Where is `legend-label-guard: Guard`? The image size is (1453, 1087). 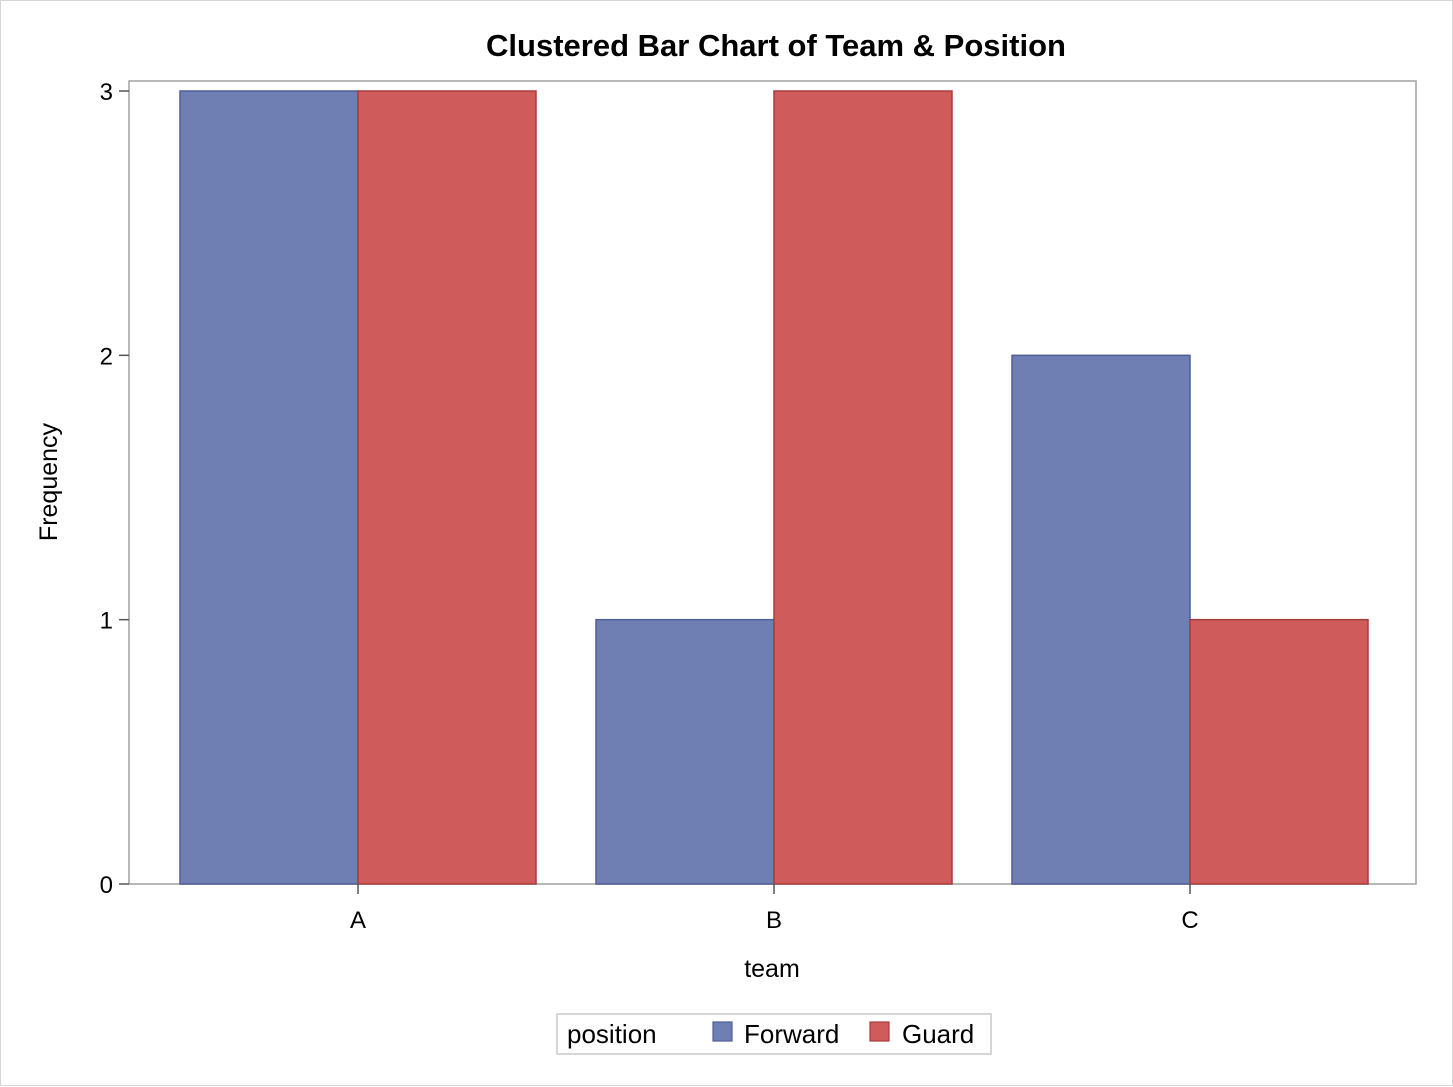 legend-label-guard: Guard is located at coordinates (938, 1034).